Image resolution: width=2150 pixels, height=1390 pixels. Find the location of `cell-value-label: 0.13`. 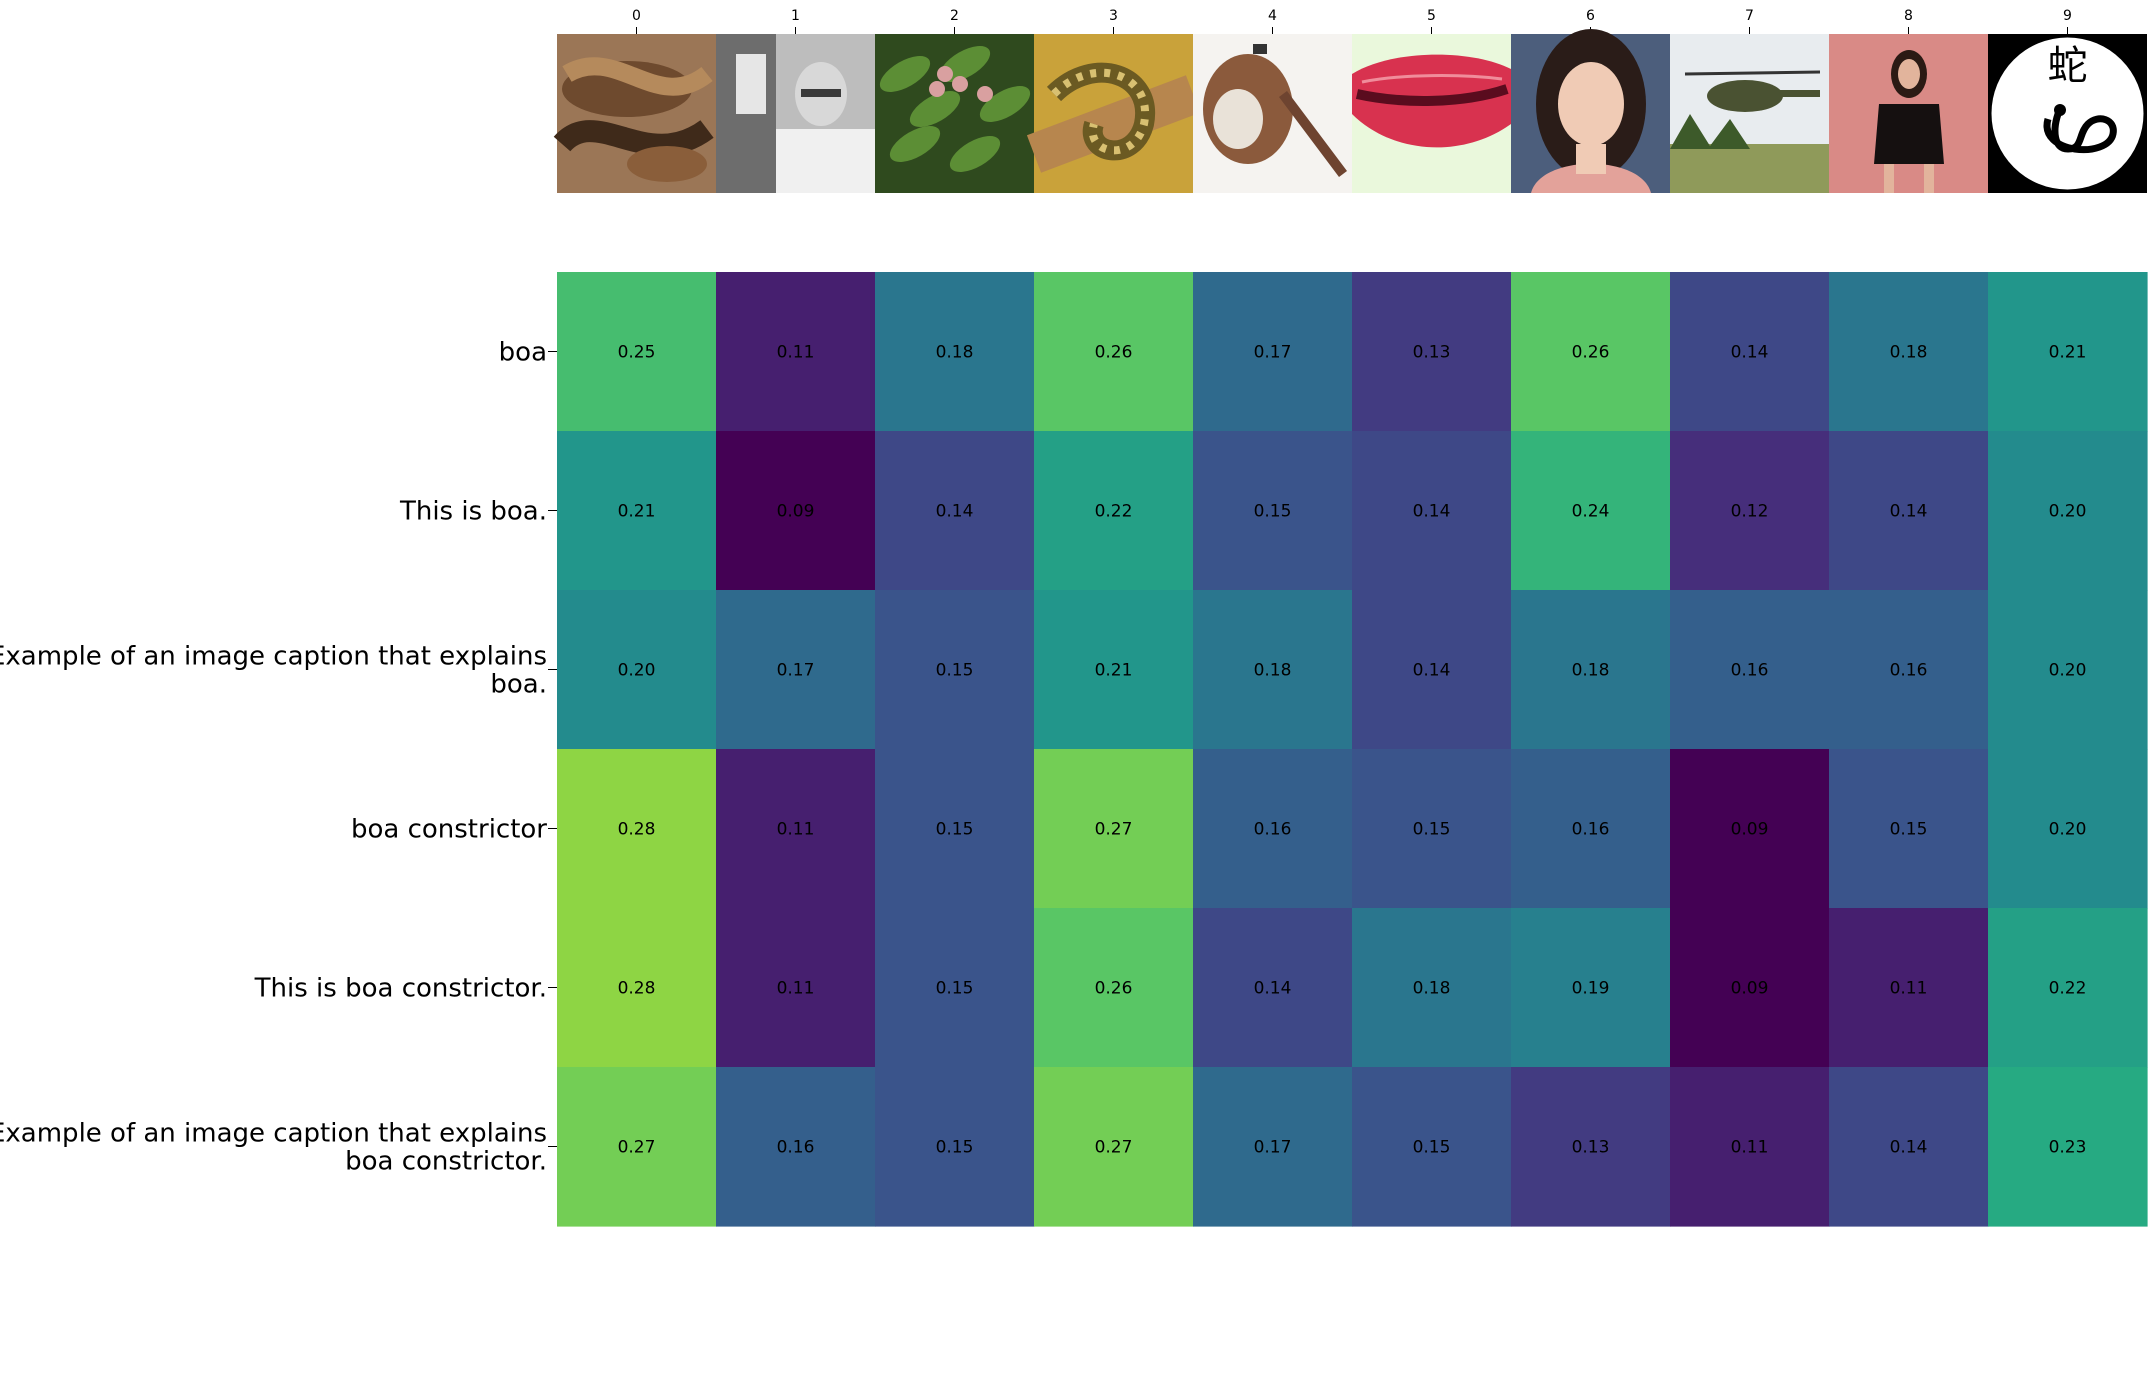

cell-value-label: 0.13 is located at coordinates (1432, 353).